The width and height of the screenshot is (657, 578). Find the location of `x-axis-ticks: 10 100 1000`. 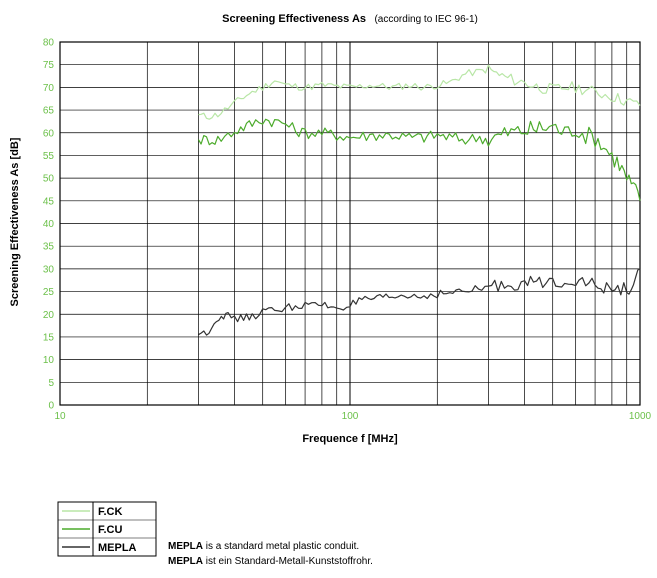

x-axis-ticks: 10 100 1000 is located at coordinates (352, 416).